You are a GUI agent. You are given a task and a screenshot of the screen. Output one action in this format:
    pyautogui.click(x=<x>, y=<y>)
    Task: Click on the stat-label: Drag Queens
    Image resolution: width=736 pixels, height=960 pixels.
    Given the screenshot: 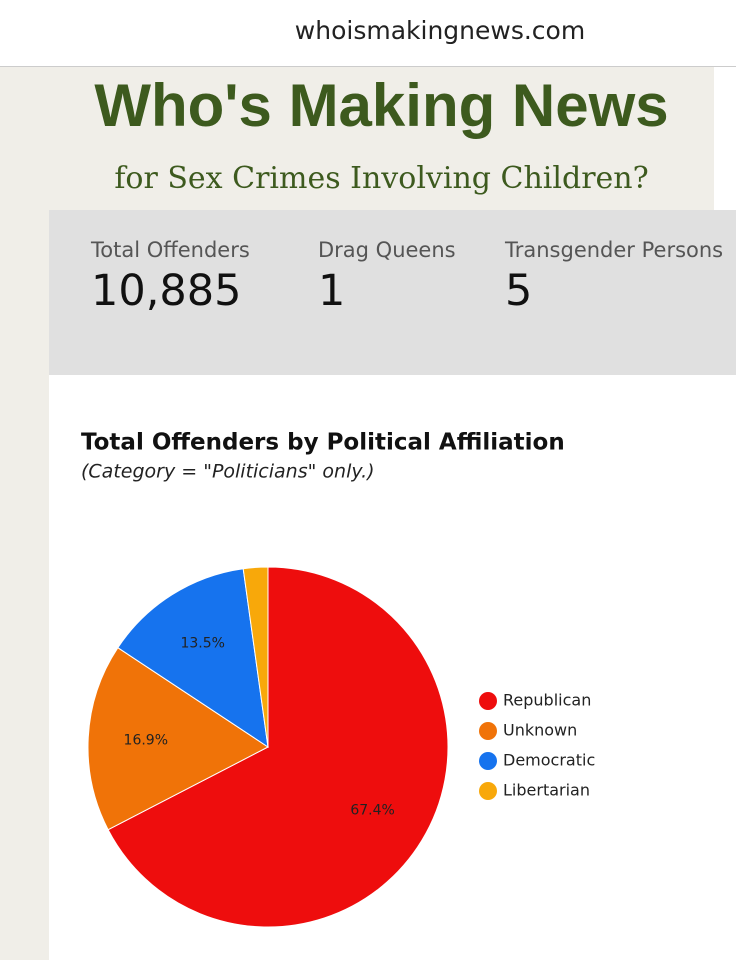 What is the action you would take?
    pyautogui.click(x=387, y=250)
    